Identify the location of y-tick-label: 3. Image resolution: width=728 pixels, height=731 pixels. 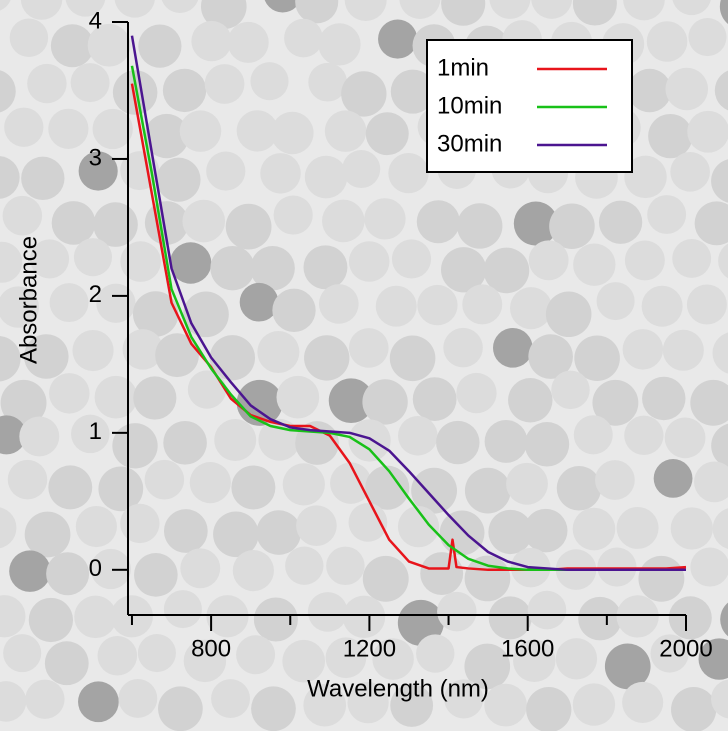
(95, 157).